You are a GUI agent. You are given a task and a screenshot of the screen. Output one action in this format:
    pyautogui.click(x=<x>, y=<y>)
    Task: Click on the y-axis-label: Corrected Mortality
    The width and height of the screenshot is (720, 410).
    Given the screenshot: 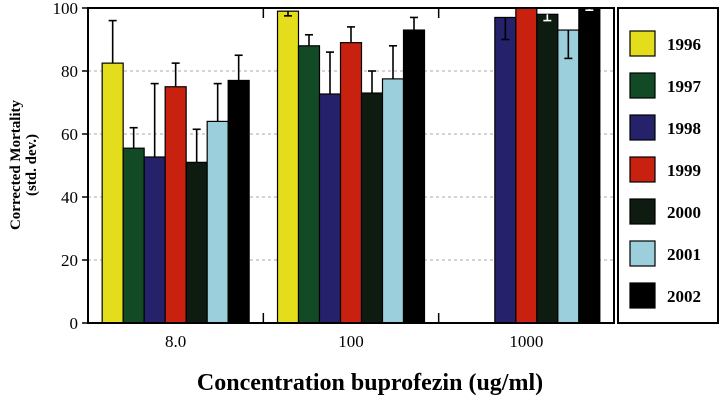 What is the action you would take?
    pyautogui.click(x=16, y=164)
    